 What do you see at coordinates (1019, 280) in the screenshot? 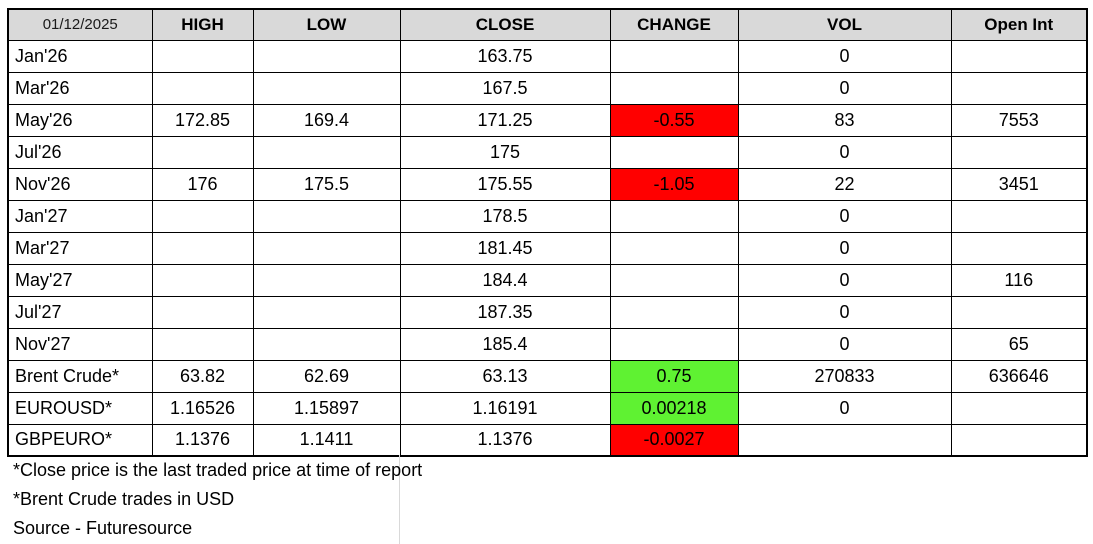
I see `cell-open-int: 116` at bounding box center [1019, 280].